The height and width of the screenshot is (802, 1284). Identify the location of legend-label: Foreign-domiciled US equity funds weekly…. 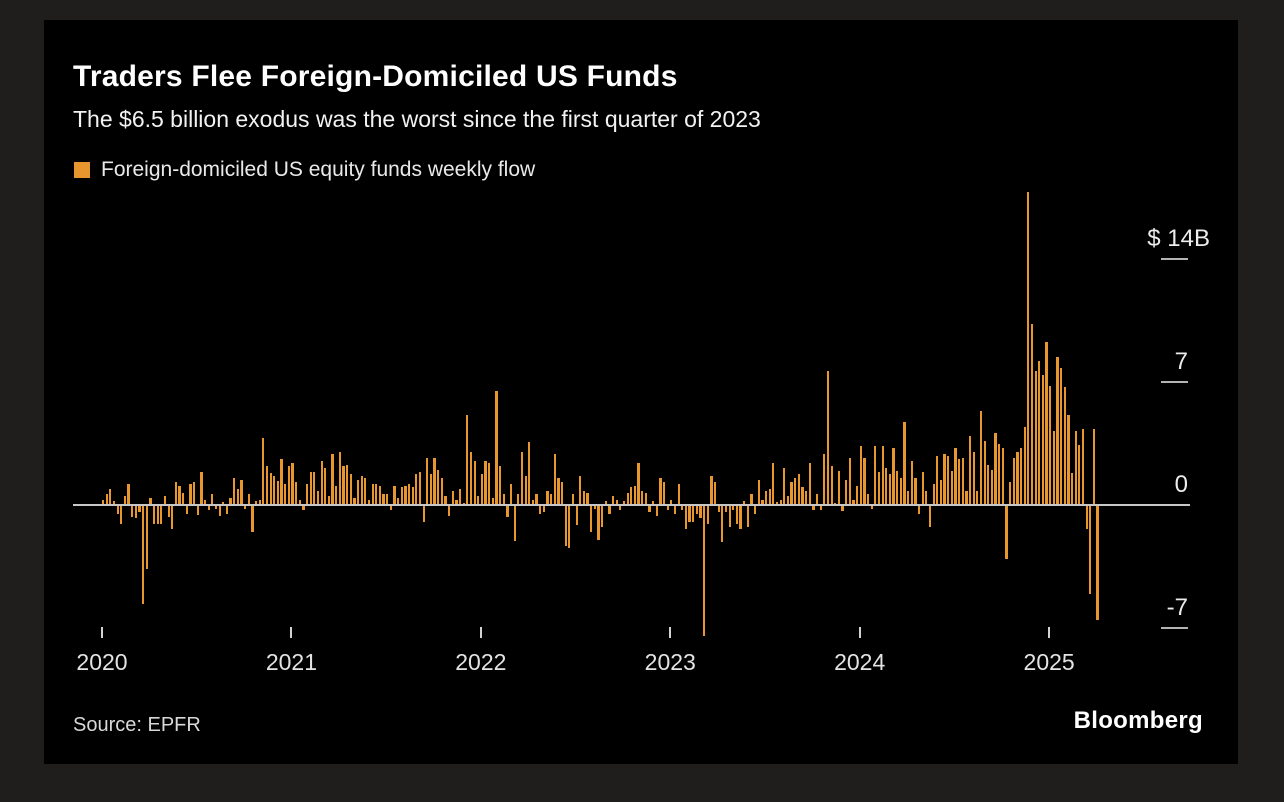
(318, 169).